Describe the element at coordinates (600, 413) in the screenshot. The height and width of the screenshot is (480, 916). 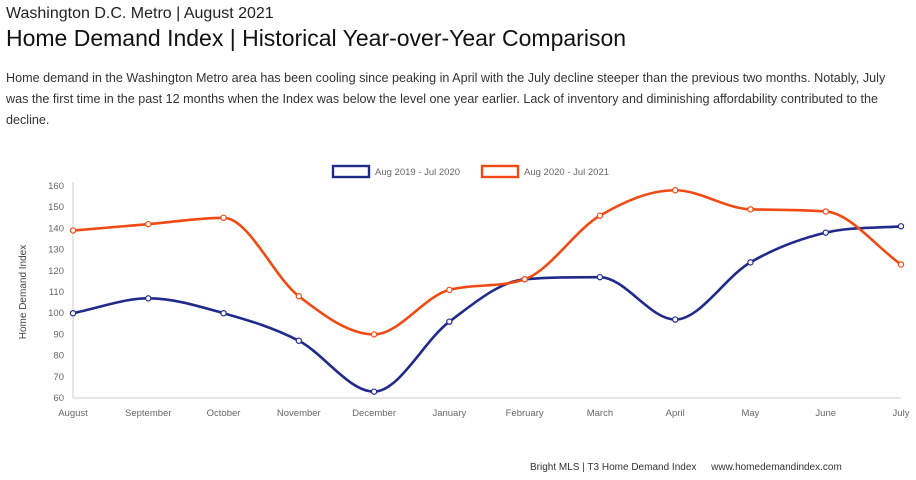
I see `x-tick-label: March` at that location.